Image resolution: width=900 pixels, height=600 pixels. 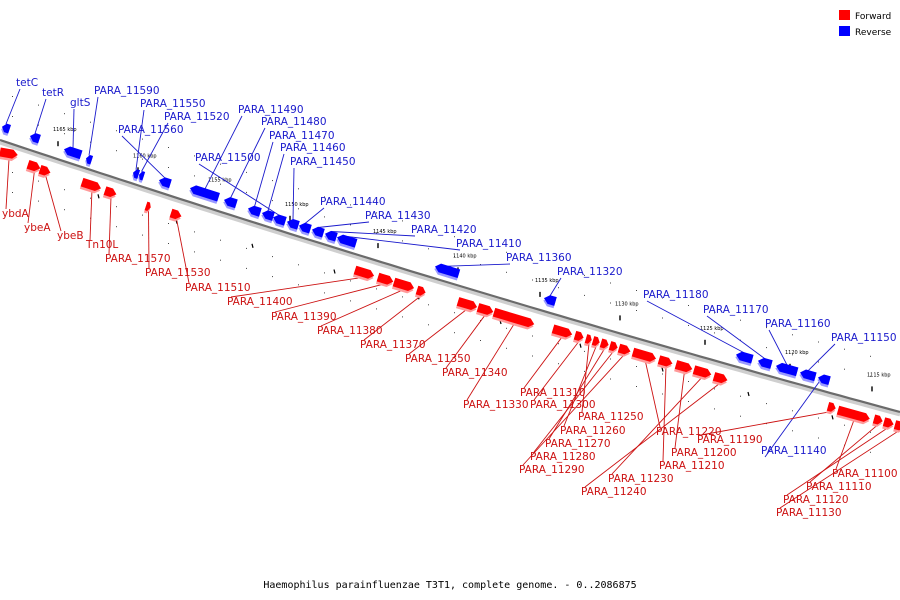 I want to click on reverse-gene-label: PARA_11440, so click(x=353, y=202).